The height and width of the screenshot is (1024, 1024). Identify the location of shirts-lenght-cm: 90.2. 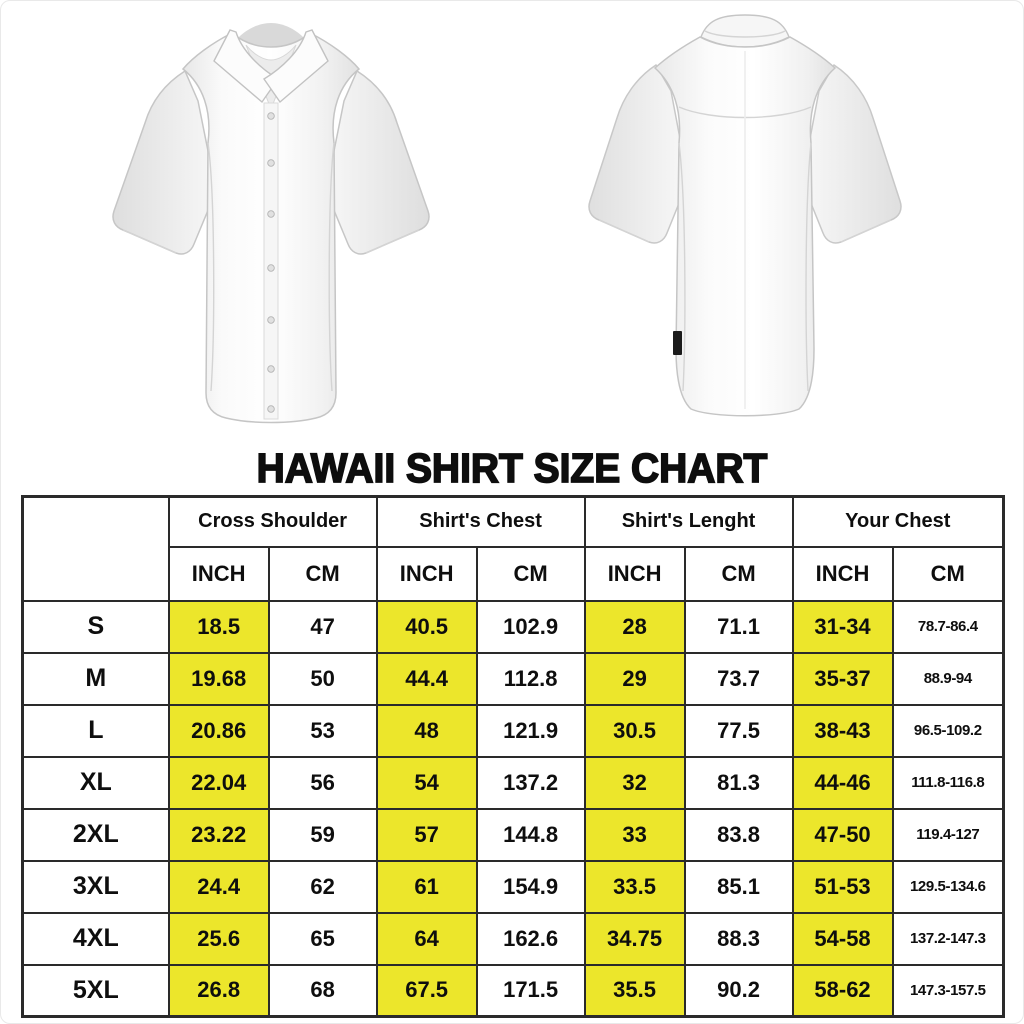
(738, 990).